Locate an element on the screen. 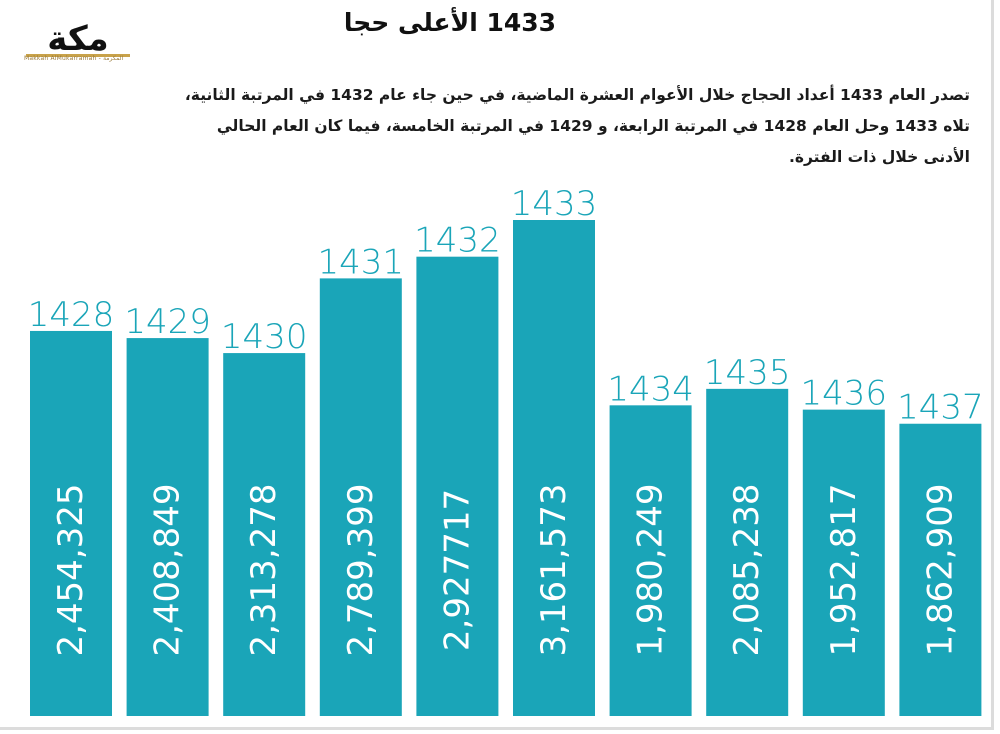  chart-title: 1433 الأعلى حجا is located at coordinates (450, 22).